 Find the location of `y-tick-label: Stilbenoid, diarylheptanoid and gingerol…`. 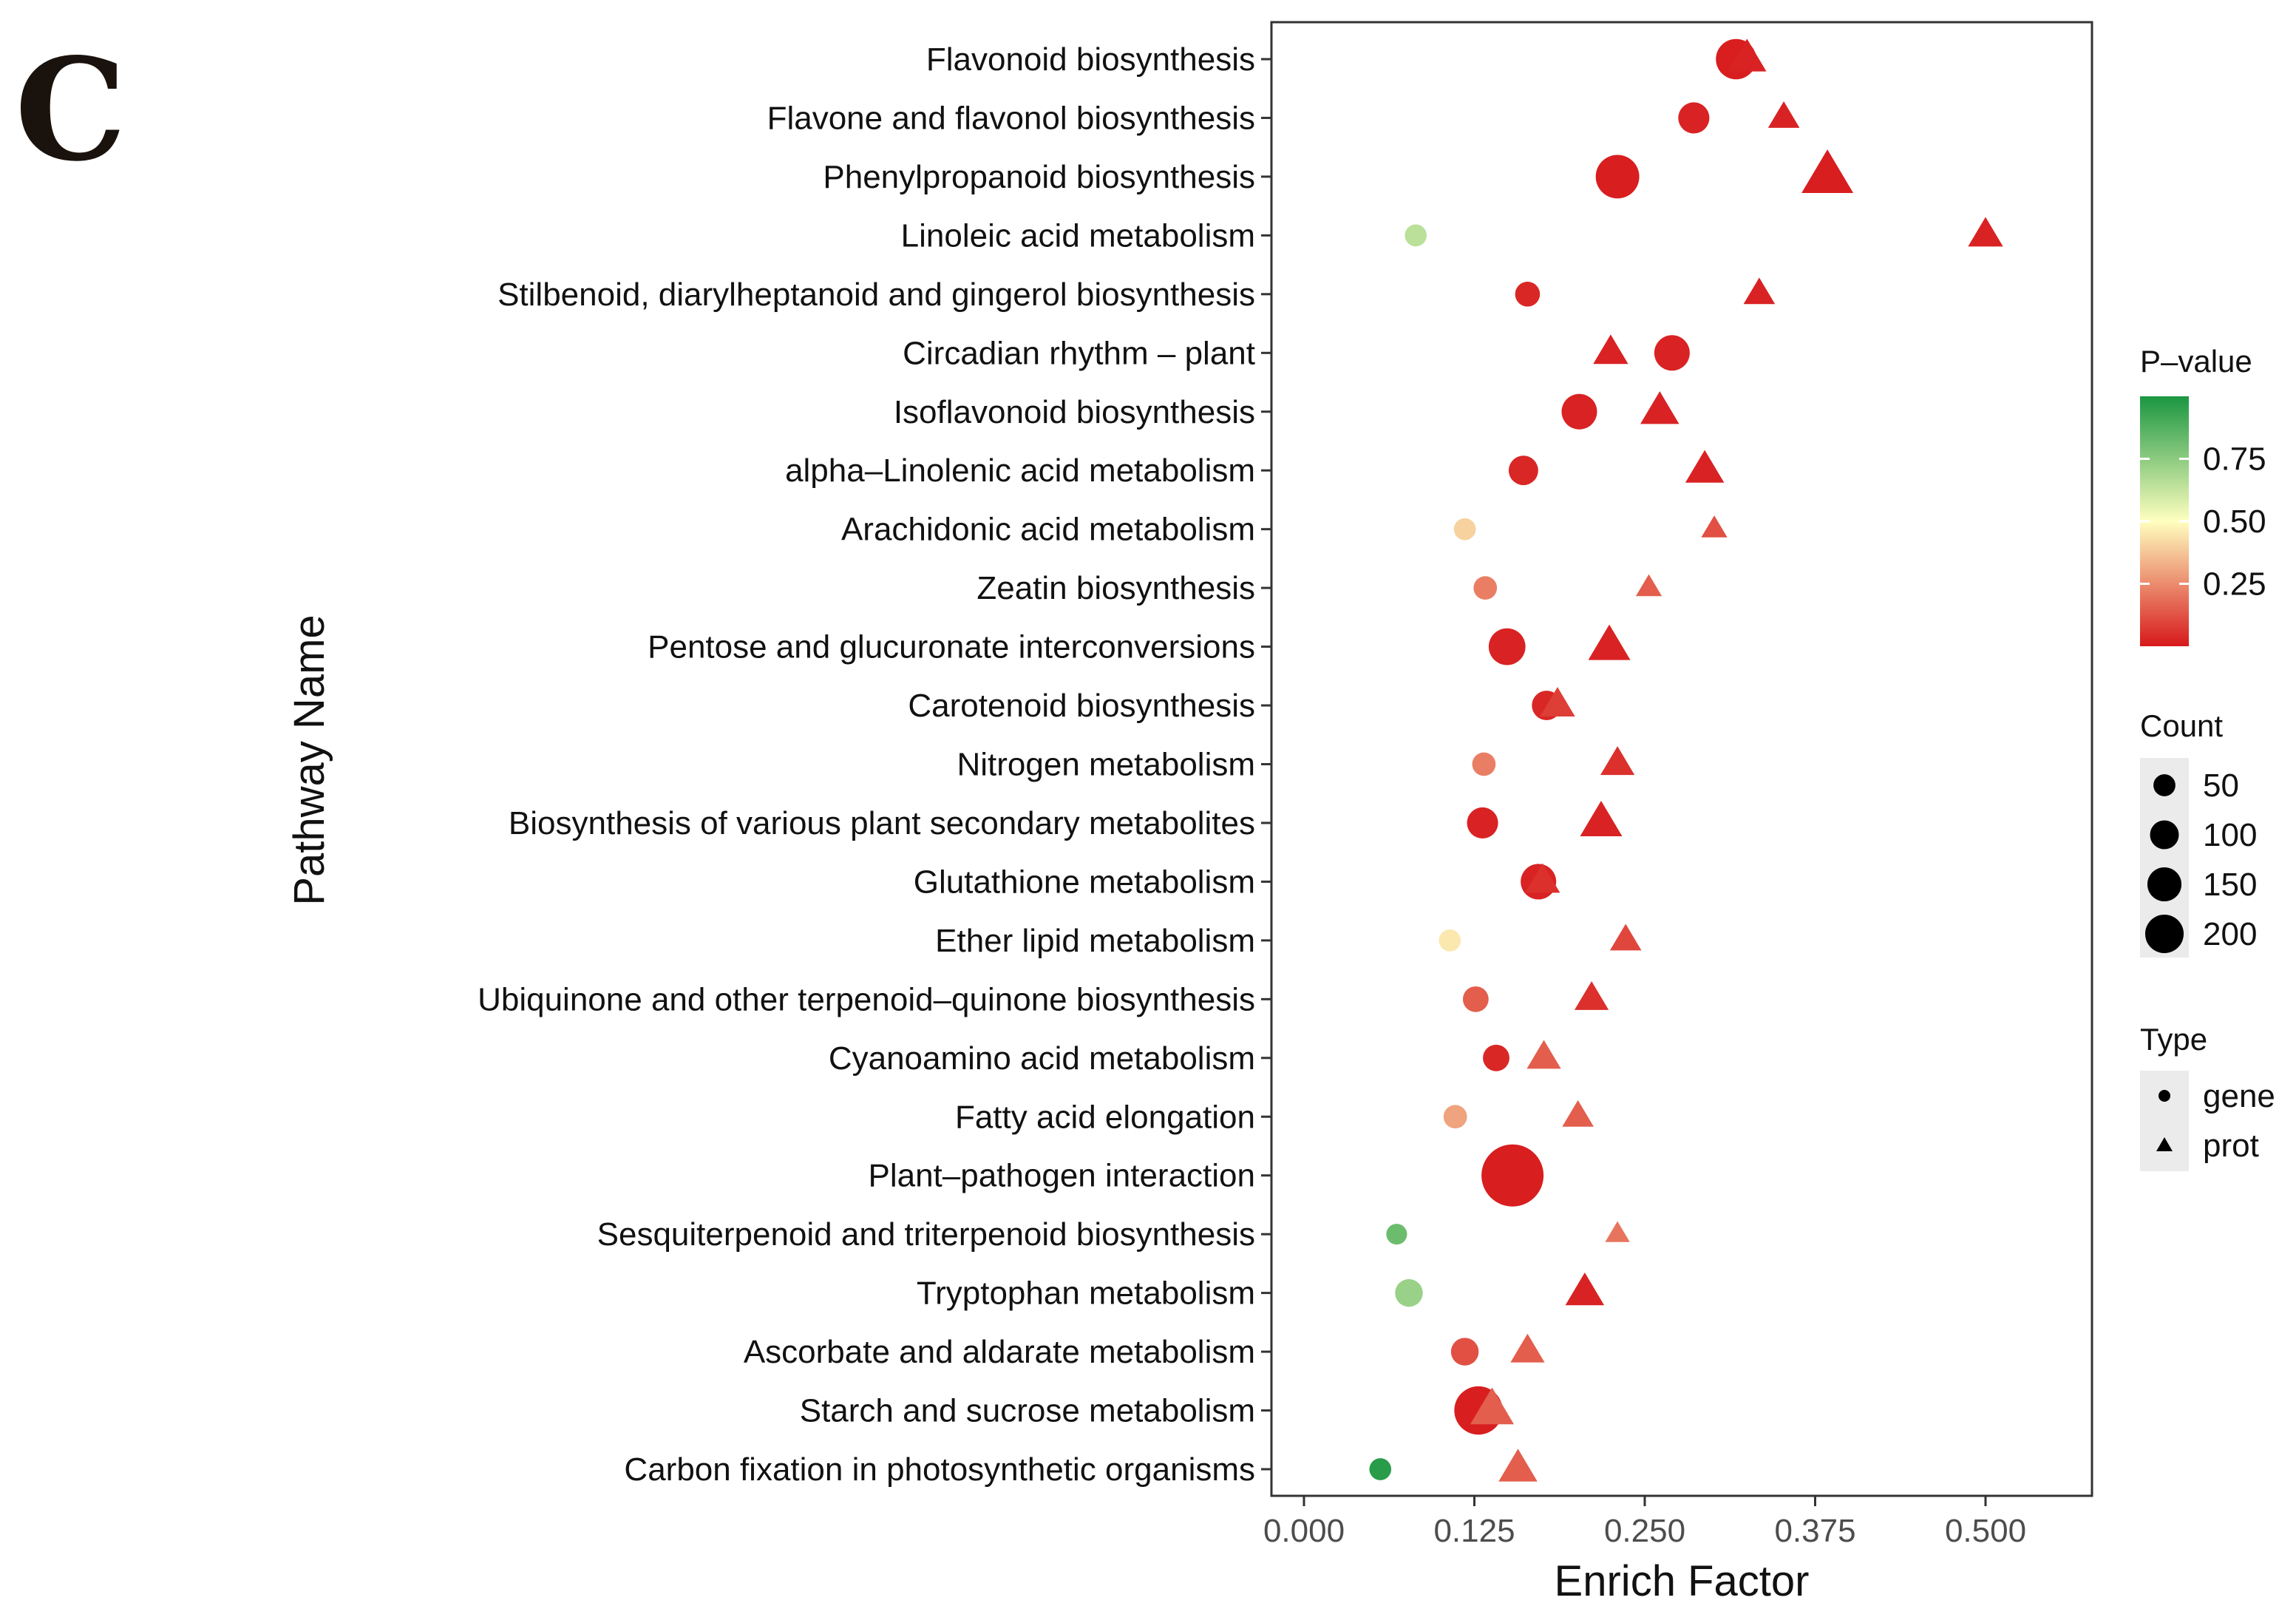

y-tick-label: Stilbenoid, diarylheptanoid and gingerol… is located at coordinates (876, 295).